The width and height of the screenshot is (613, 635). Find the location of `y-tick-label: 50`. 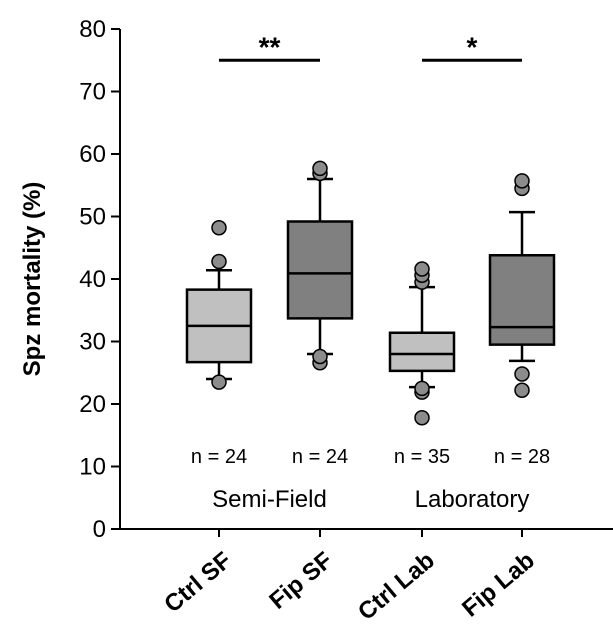

y-tick-label: 50 is located at coordinates (92, 217).